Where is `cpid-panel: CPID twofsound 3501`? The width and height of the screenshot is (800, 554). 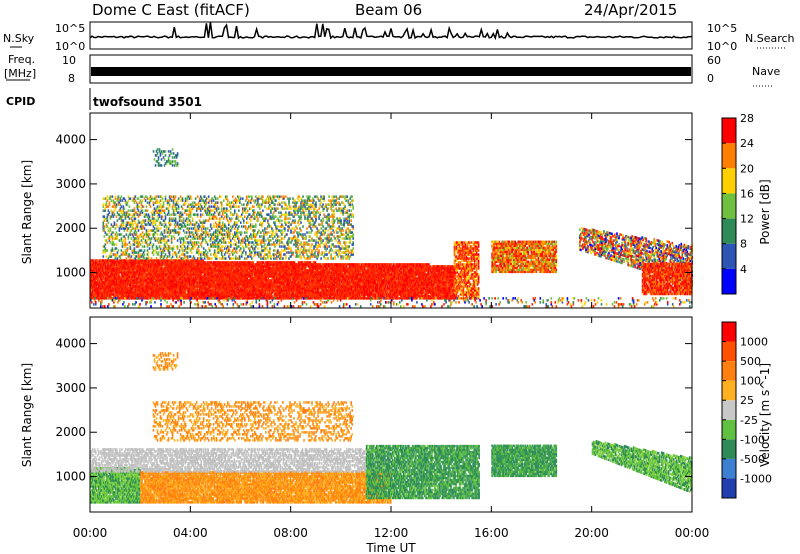
cpid-panel: CPID twofsound 3501 is located at coordinates (104, 99).